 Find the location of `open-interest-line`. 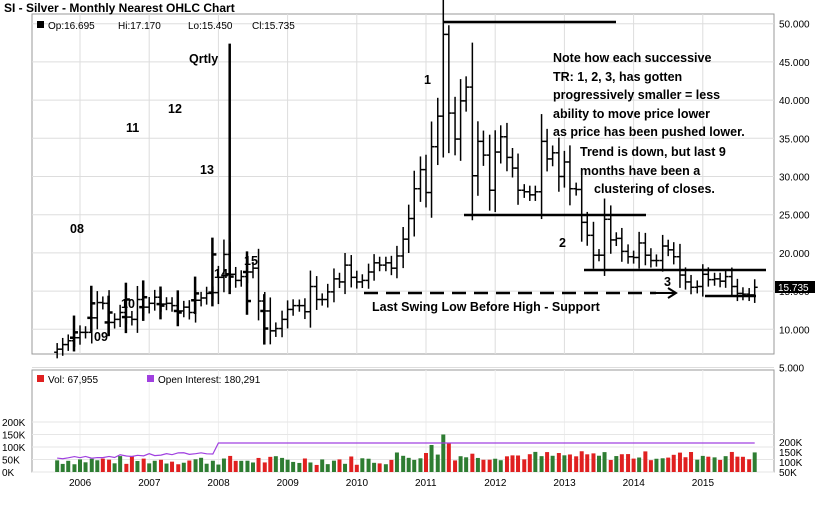

open-interest-line is located at coordinates (406, 451).